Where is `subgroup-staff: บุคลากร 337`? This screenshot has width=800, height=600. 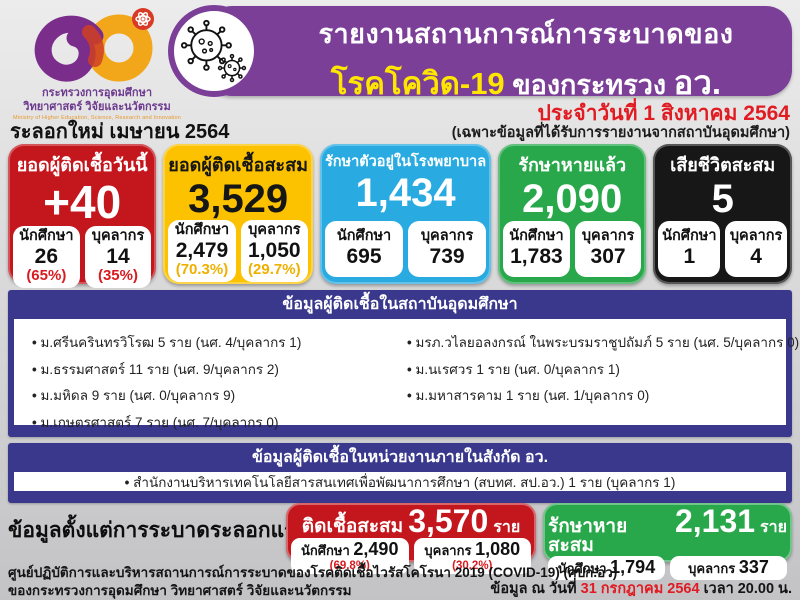
subgroup-staff: บุคลากร 337 is located at coordinates (728, 568).